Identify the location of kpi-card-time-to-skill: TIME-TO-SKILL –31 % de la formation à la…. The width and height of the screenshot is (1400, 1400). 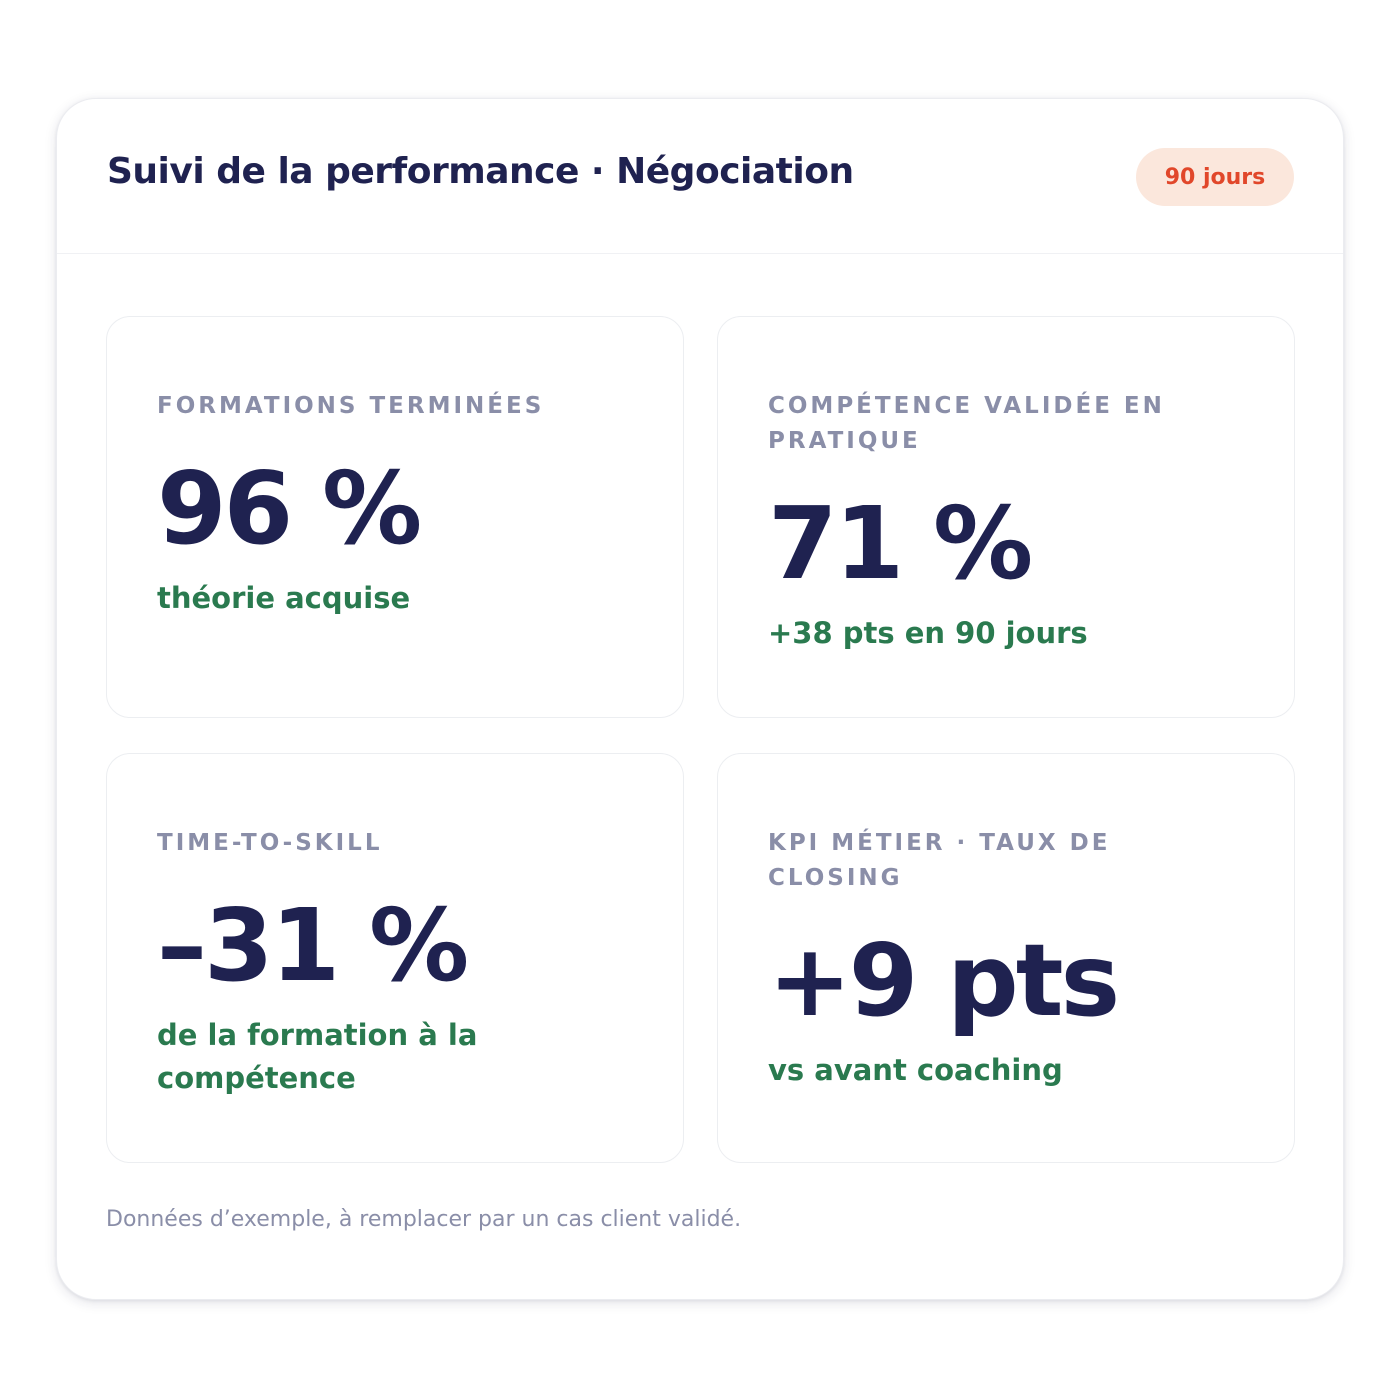
(395, 958).